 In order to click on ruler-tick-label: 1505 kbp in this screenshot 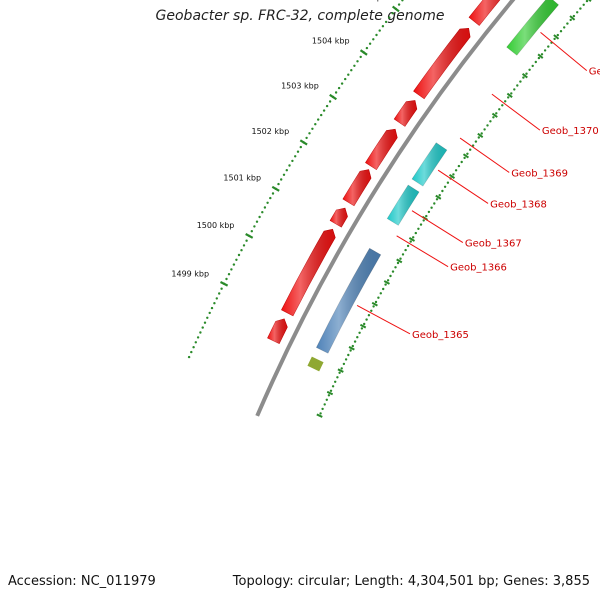, I will do `click(363, 1)`.